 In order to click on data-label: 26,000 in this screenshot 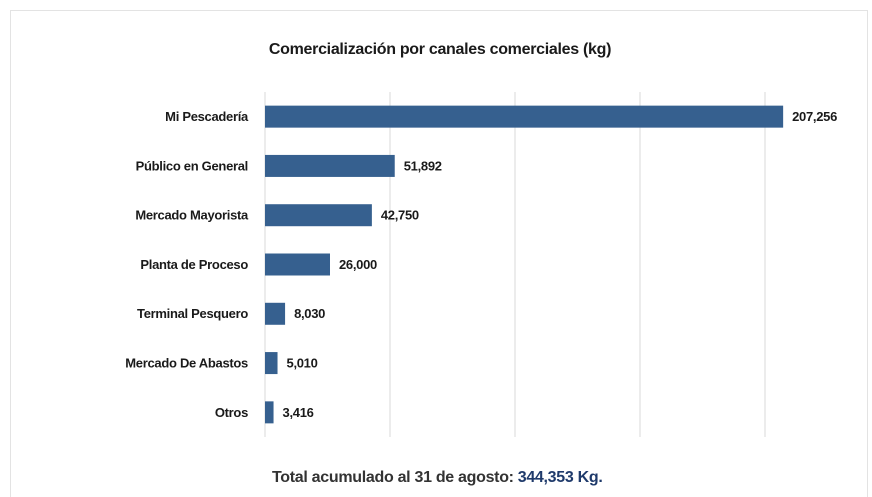, I will do `click(358, 264)`.